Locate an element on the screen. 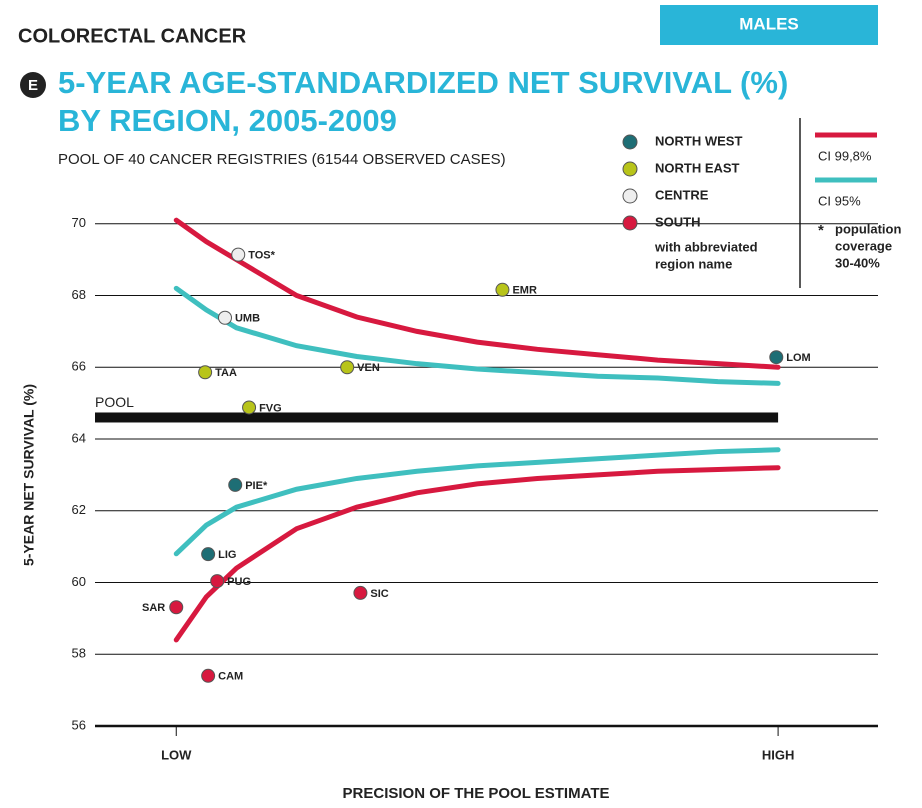  point-label: CAM is located at coordinates (230, 677).